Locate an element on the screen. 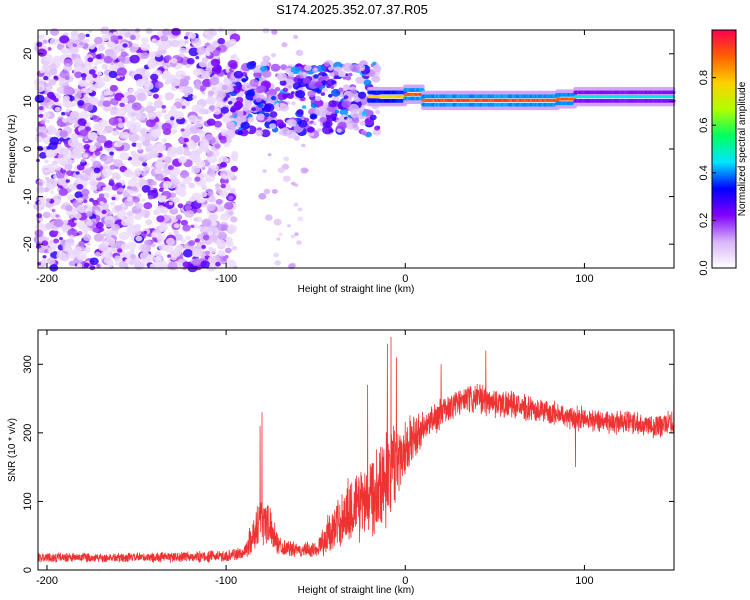  colorbar-gradient is located at coordinates (724, 149).